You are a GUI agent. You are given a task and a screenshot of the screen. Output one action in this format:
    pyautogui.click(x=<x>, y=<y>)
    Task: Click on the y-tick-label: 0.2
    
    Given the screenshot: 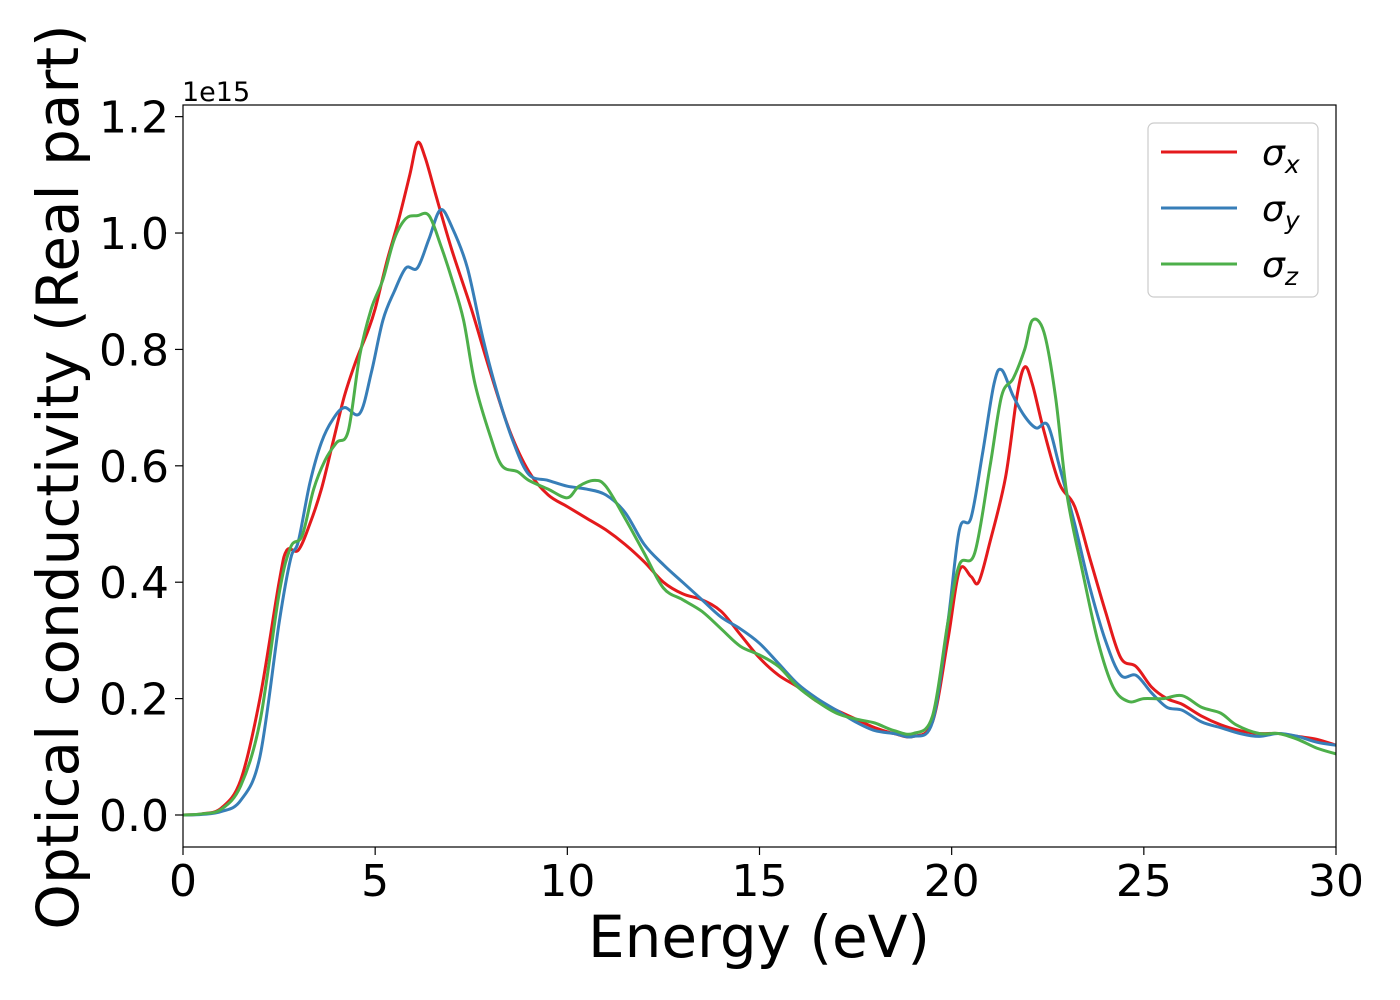 What is the action you would take?
    pyautogui.click(x=134, y=700)
    